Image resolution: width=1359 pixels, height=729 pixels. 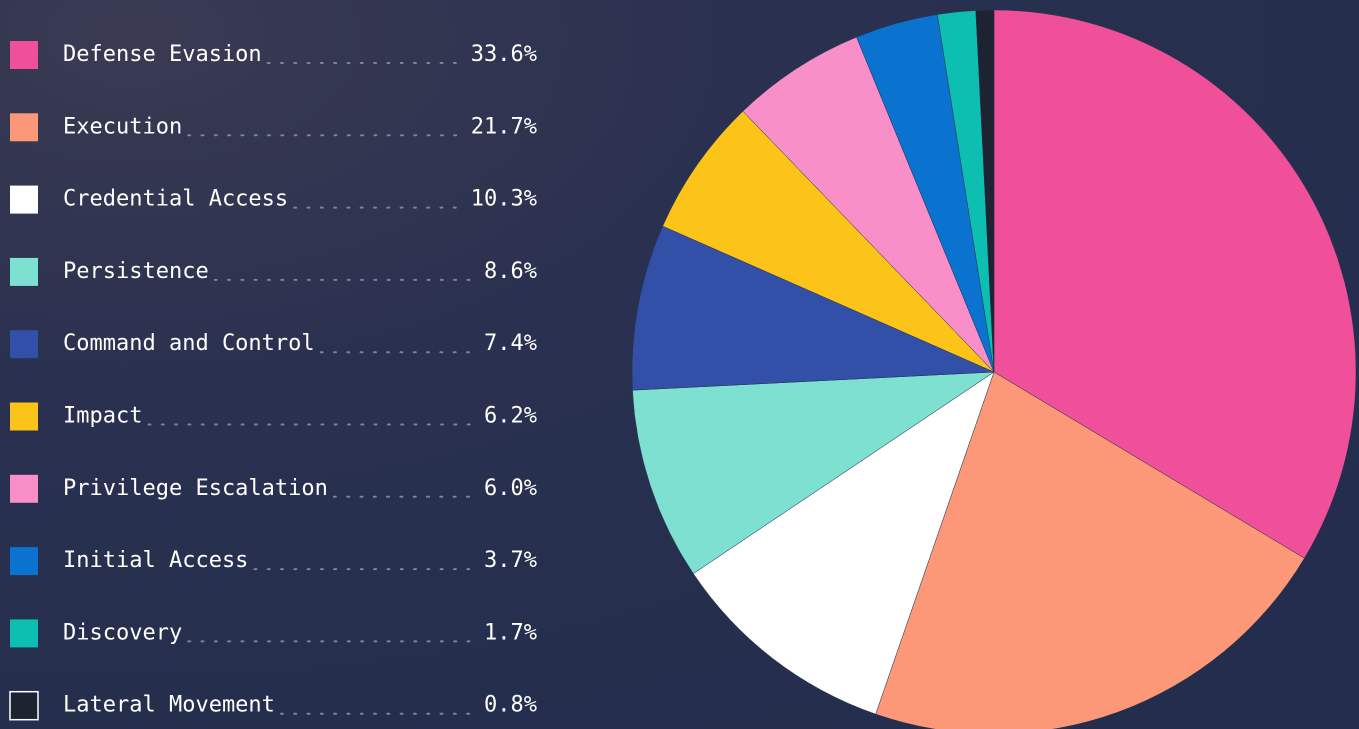 What do you see at coordinates (136, 271) in the screenshot?
I see `legend-label: Persistence` at bounding box center [136, 271].